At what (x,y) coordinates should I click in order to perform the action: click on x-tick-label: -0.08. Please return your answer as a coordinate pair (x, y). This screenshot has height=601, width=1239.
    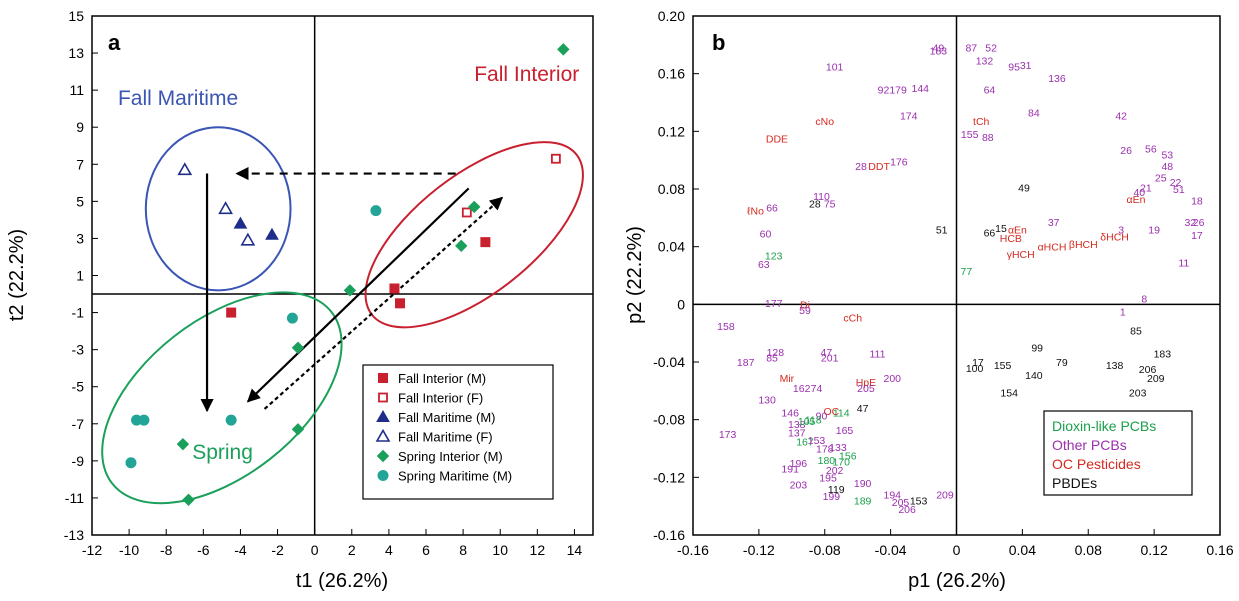
    Looking at the image, I should click on (825, 550).